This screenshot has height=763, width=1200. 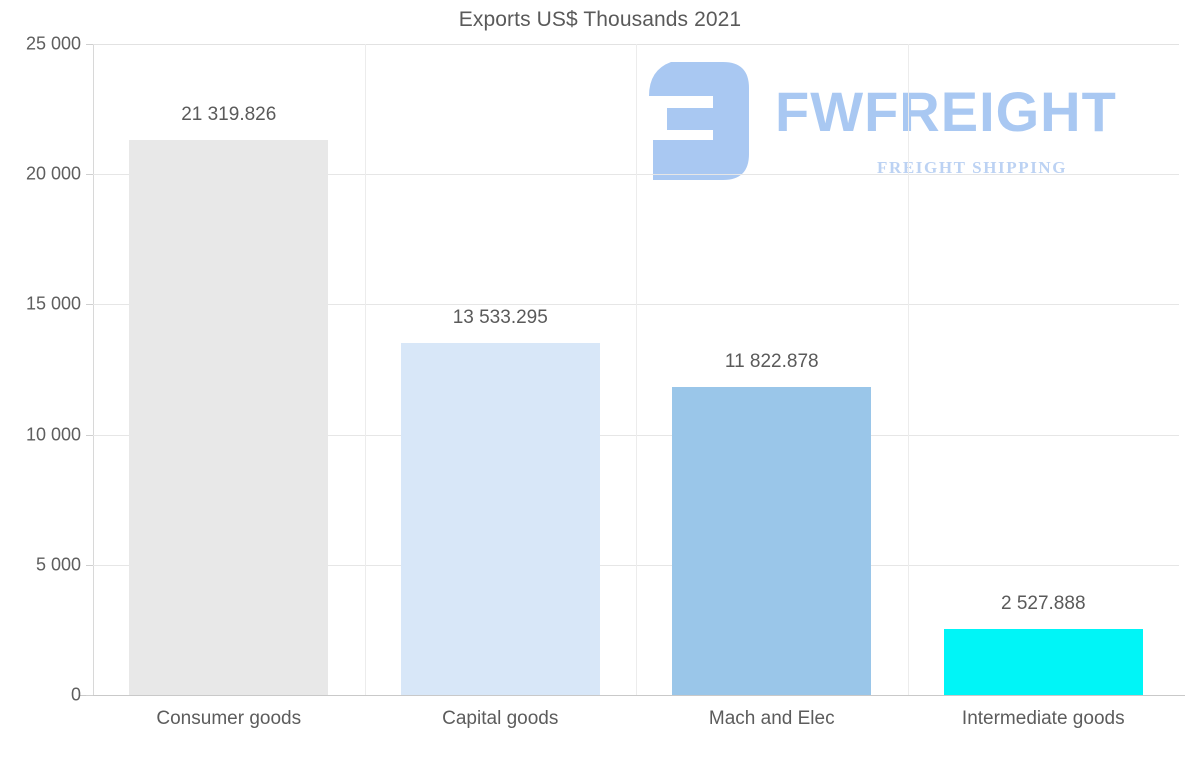 What do you see at coordinates (53, 434) in the screenshot?
I see `y-axis-tick-label: 10 000` at bounding box center [53, 434].